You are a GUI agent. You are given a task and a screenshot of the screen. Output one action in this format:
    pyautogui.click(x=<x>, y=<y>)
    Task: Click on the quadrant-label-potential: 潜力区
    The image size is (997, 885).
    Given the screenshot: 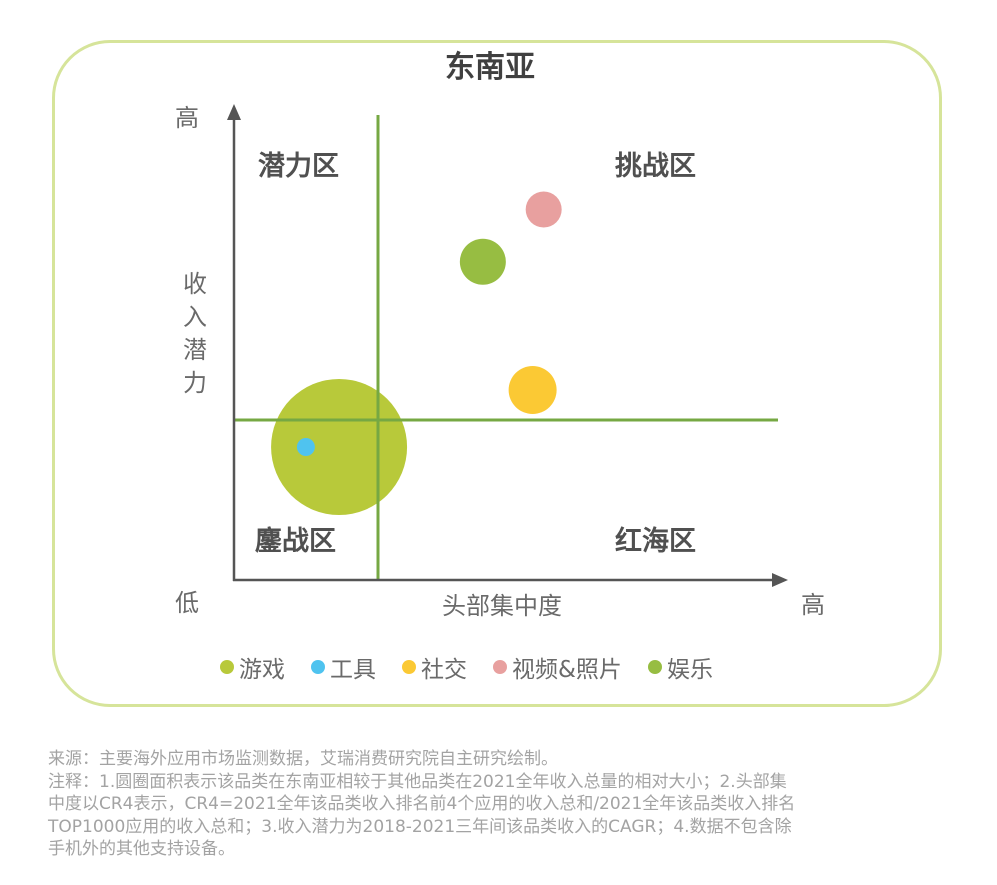 What is the action you would take?
    pyautogui.click(x=298, y=166)
    